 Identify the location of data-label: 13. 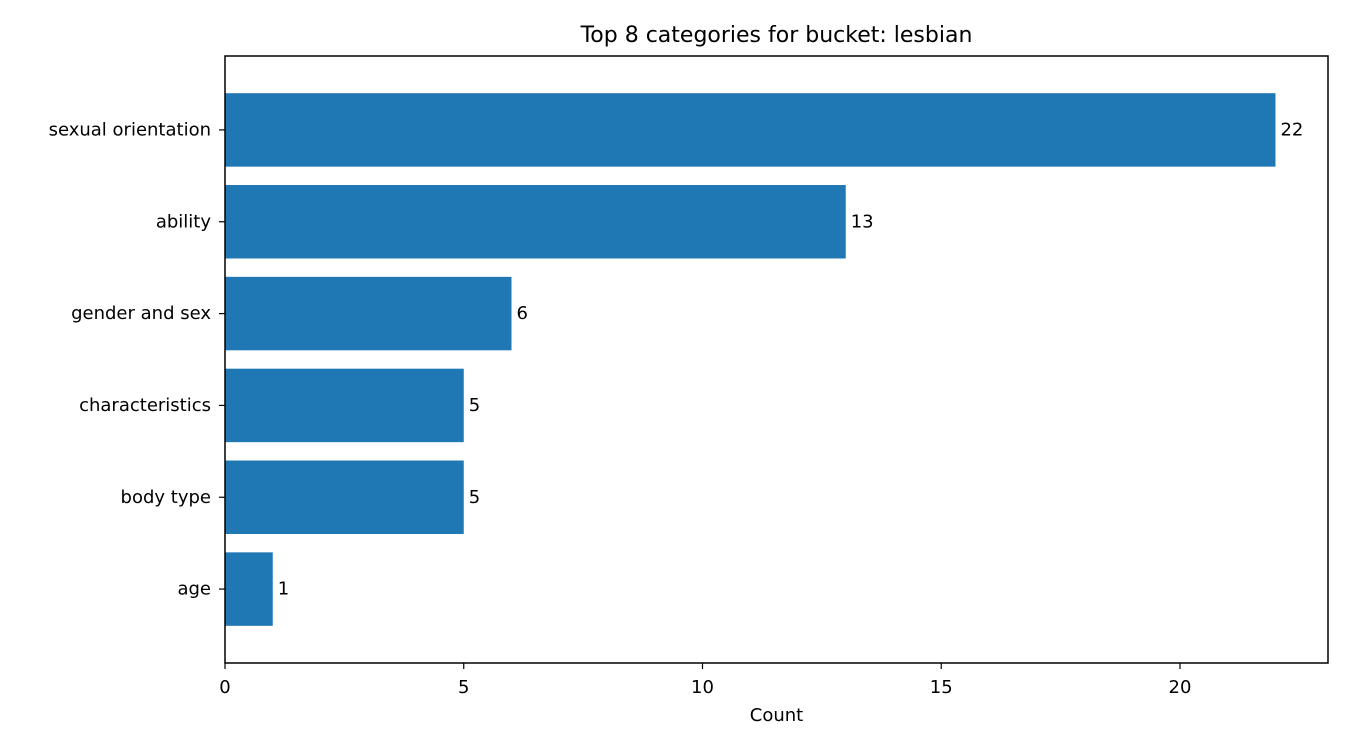
(862, 221).